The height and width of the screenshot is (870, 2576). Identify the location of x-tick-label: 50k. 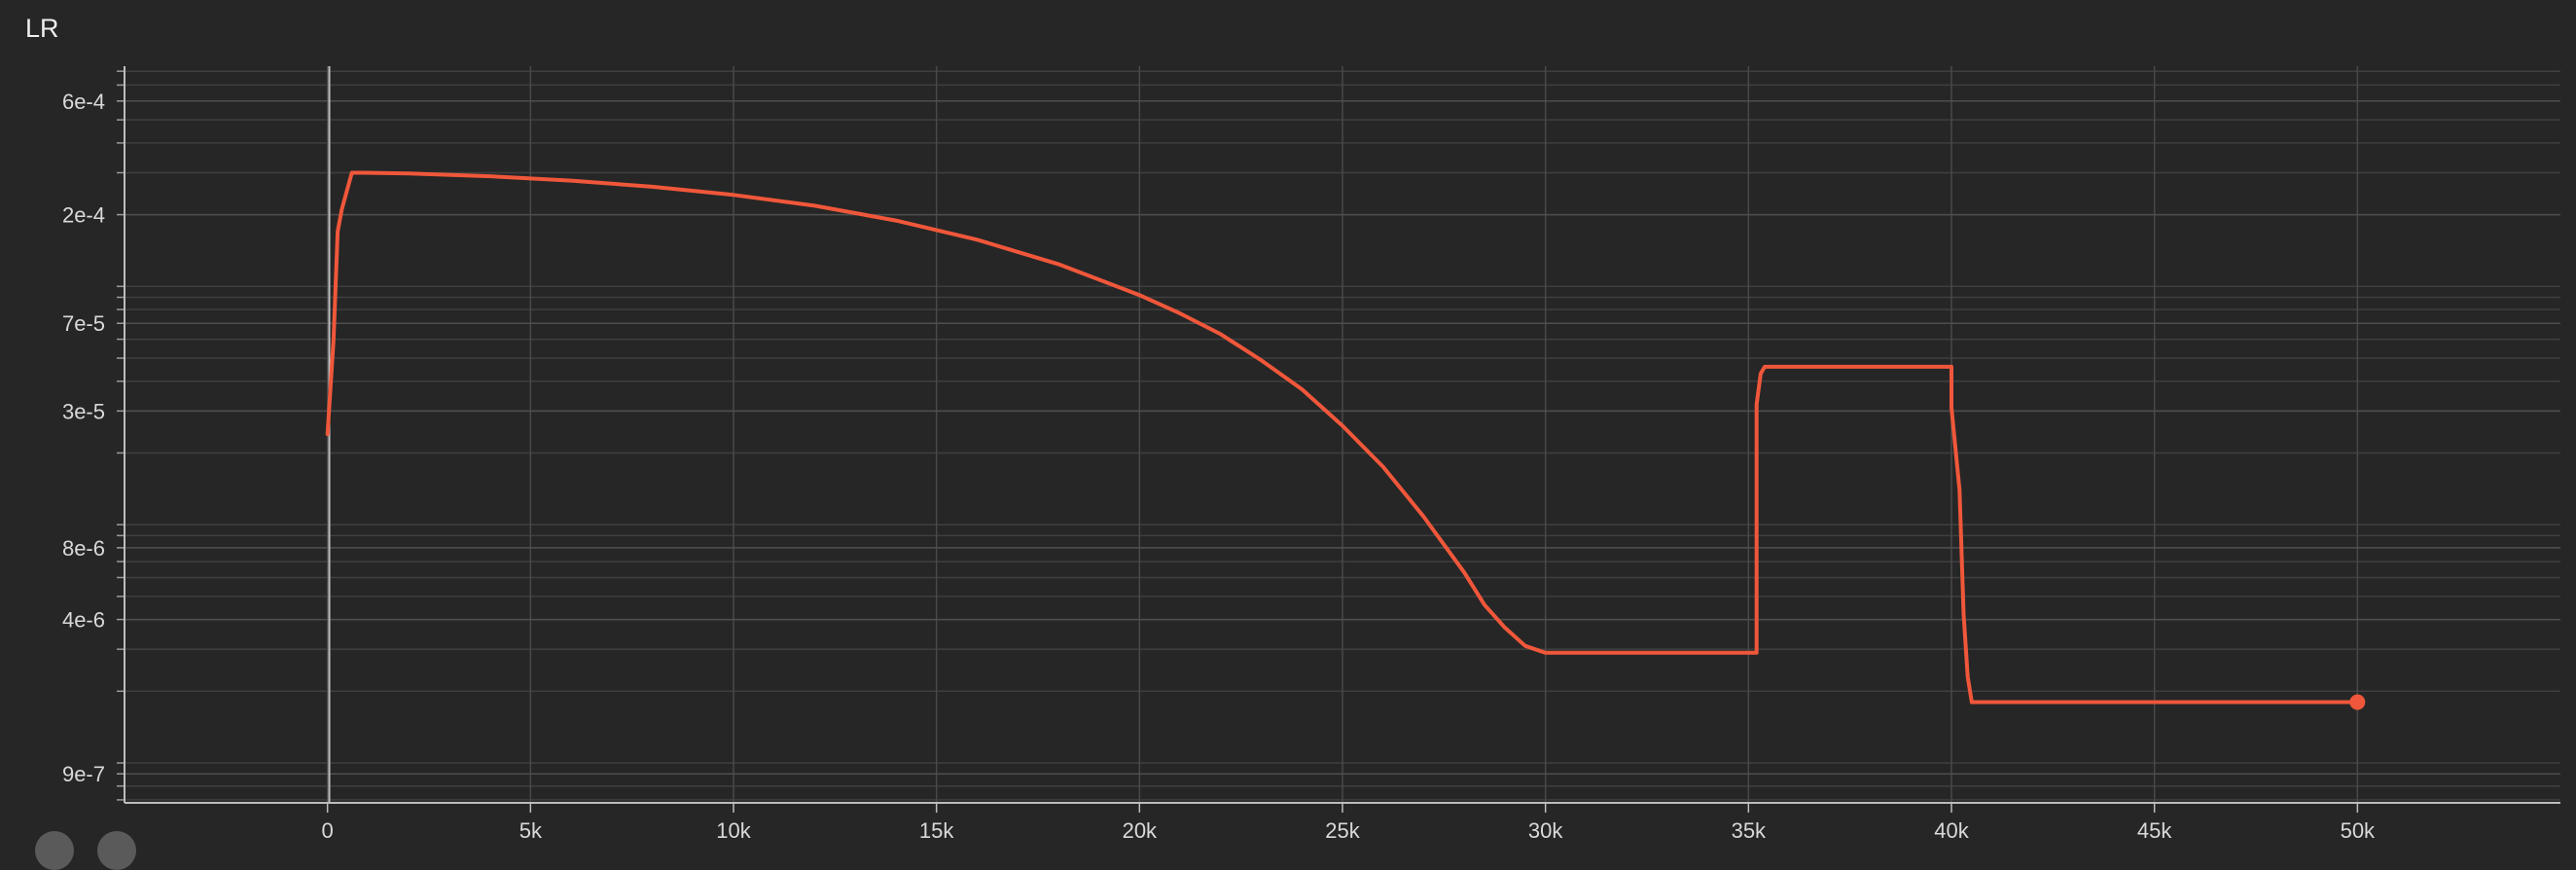
(2358, 831).